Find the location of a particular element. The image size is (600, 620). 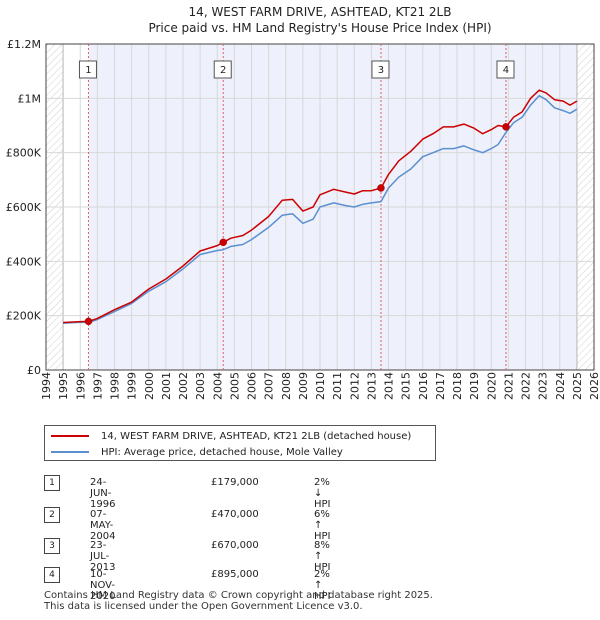

x-tick-label: 2025 is located at coordinates (577, 386).